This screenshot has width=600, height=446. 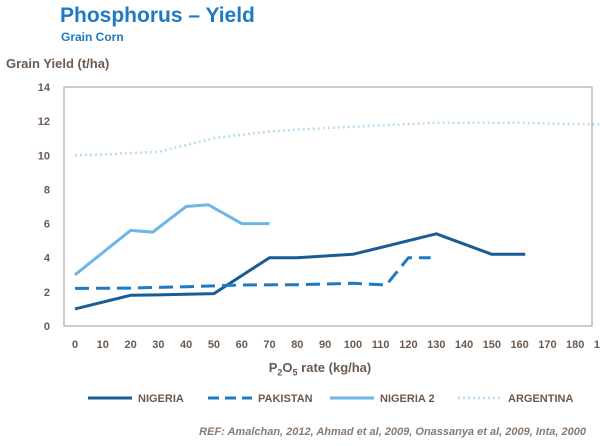 What do you see at coordinates (597, 345) in the screenshot?
I see `x-tick-label: 190` at bounding box center [597, 345].